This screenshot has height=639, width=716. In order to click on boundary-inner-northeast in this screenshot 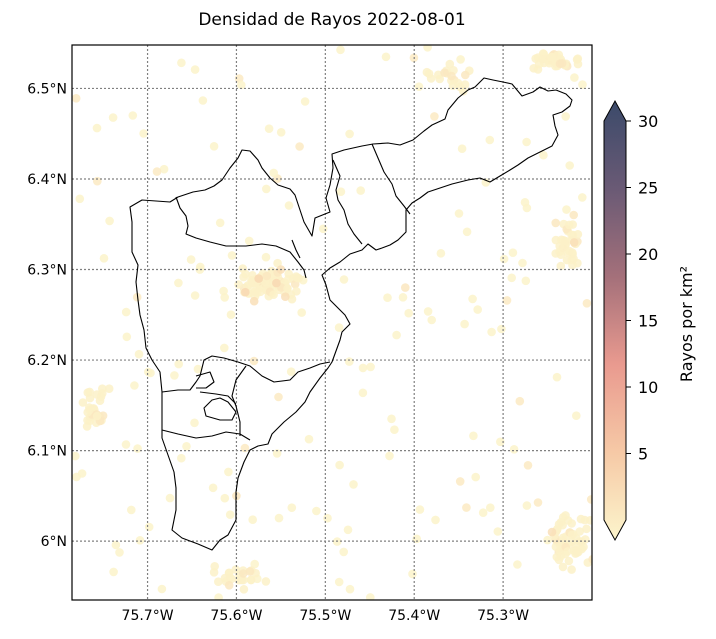, I will do `click(391, 179)`.